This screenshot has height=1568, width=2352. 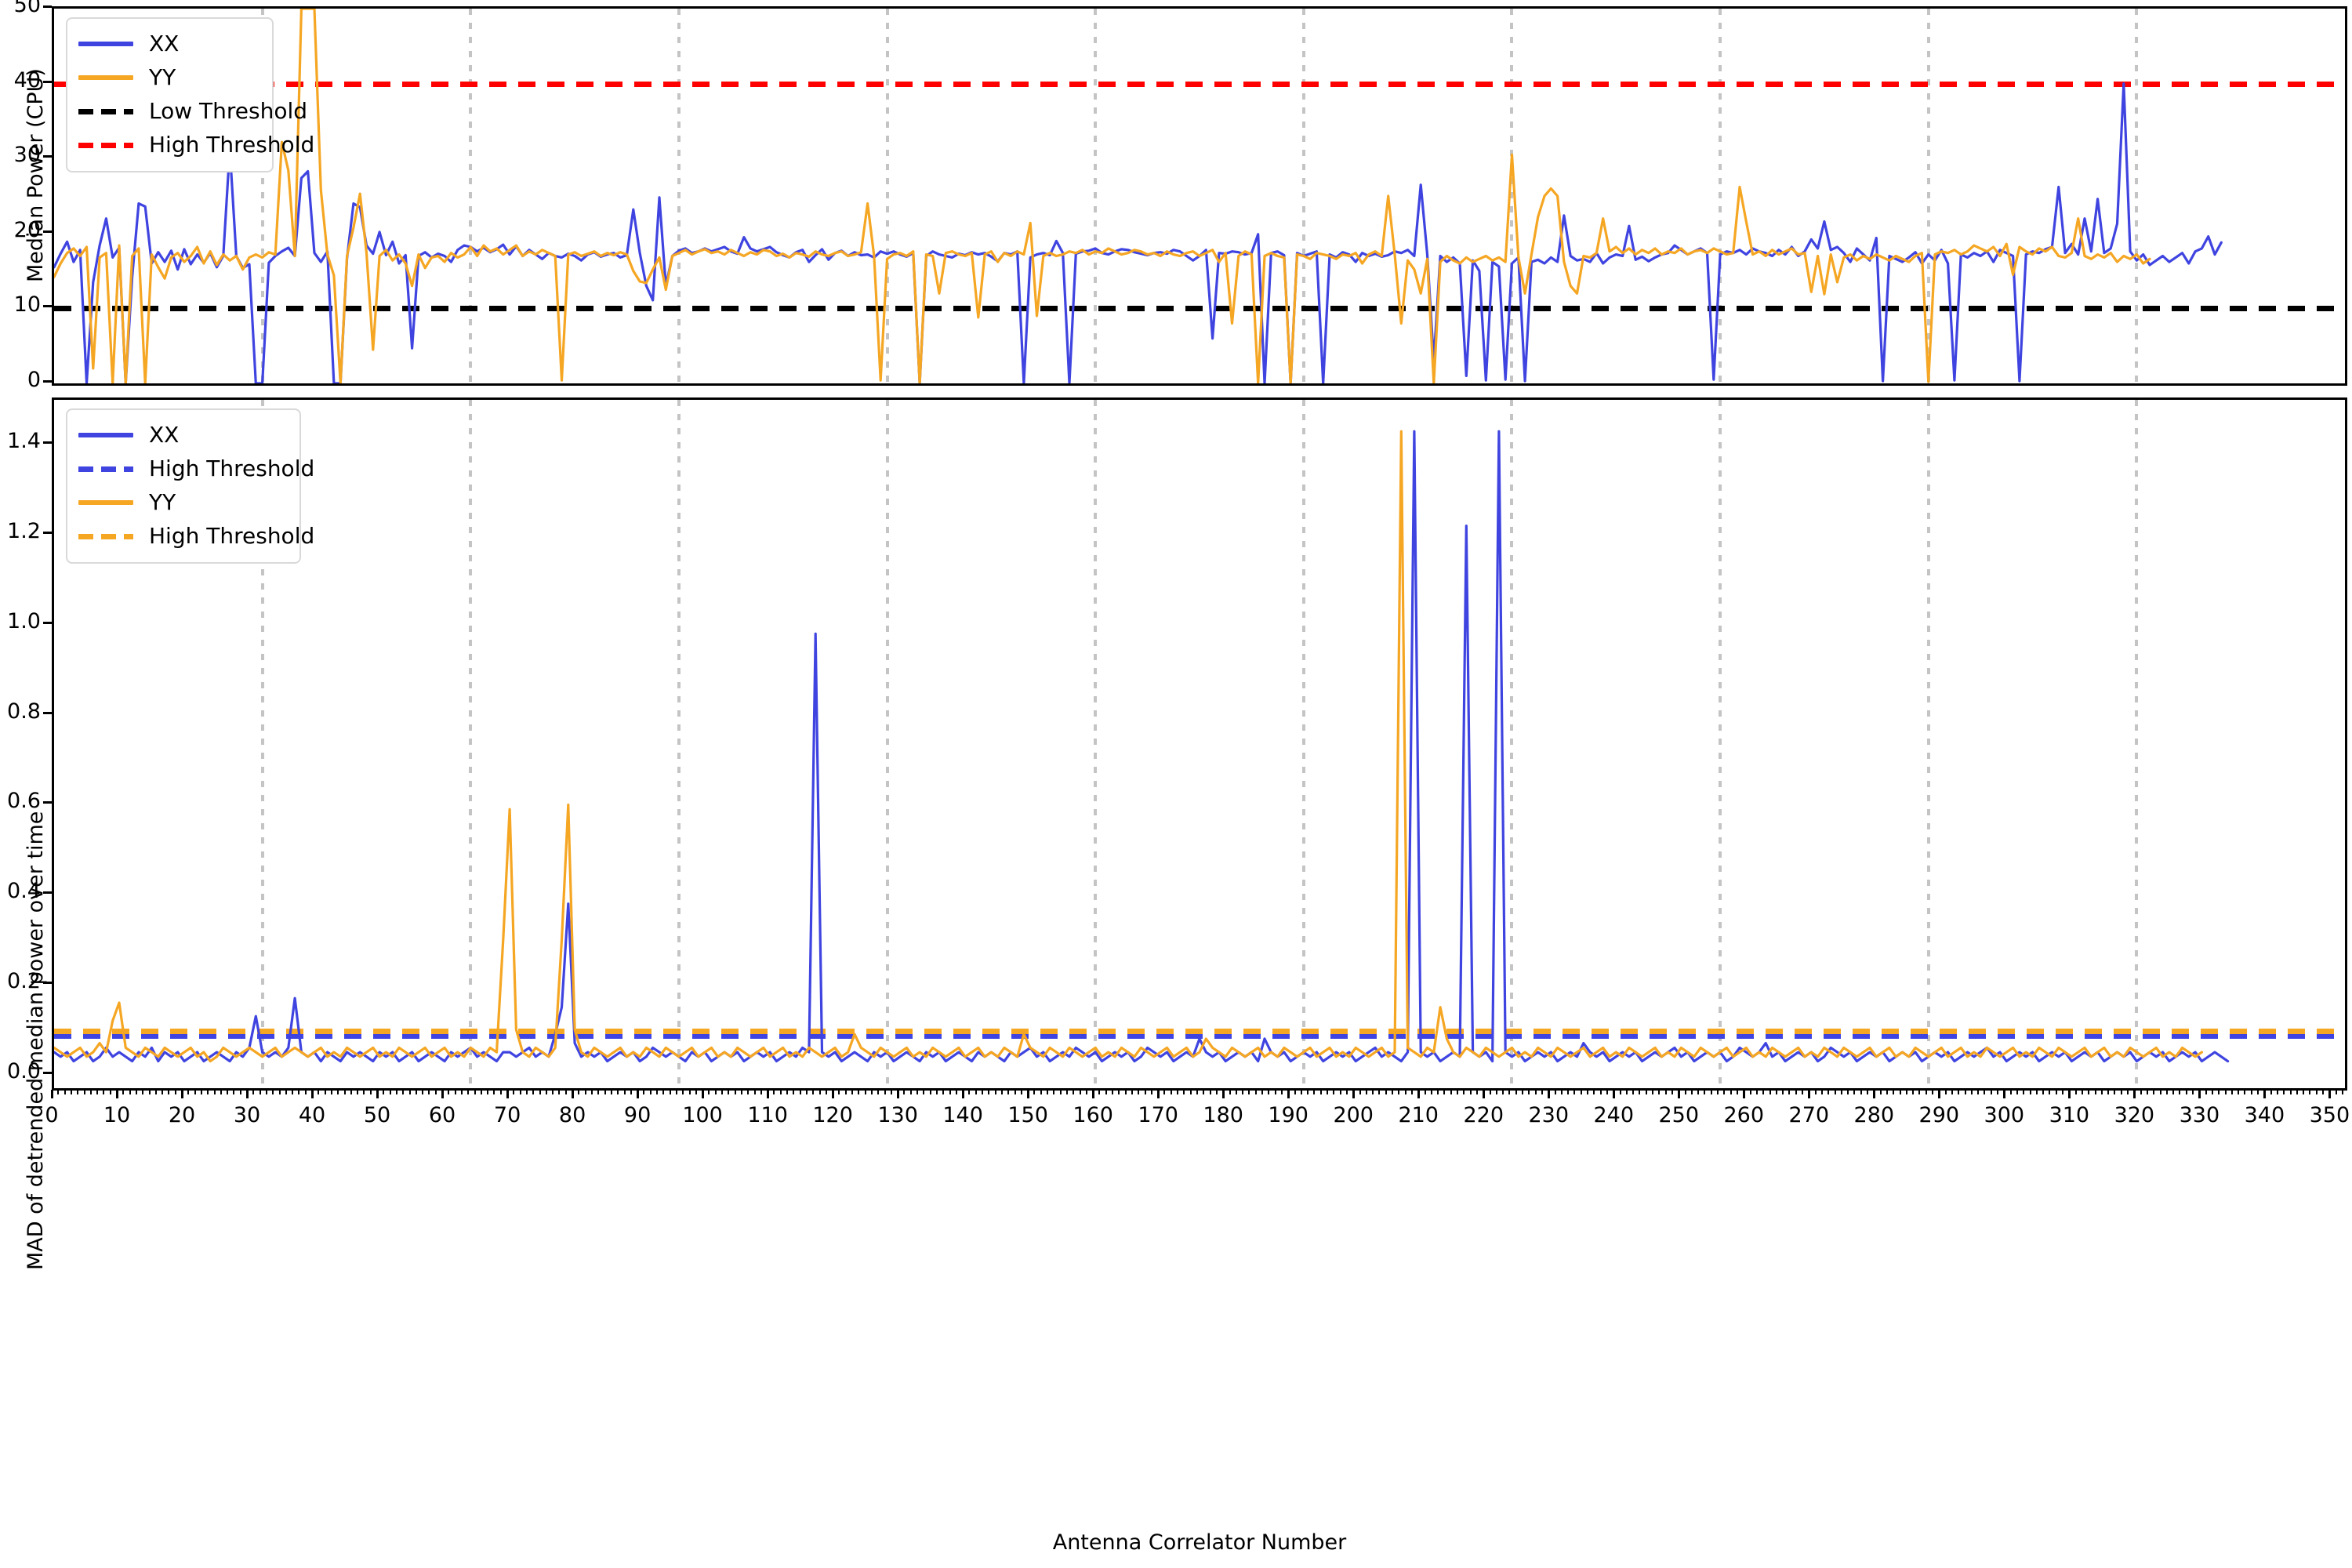 I want to click on top-panel-legend-item: High Threshold, so click(x=196, y=145).